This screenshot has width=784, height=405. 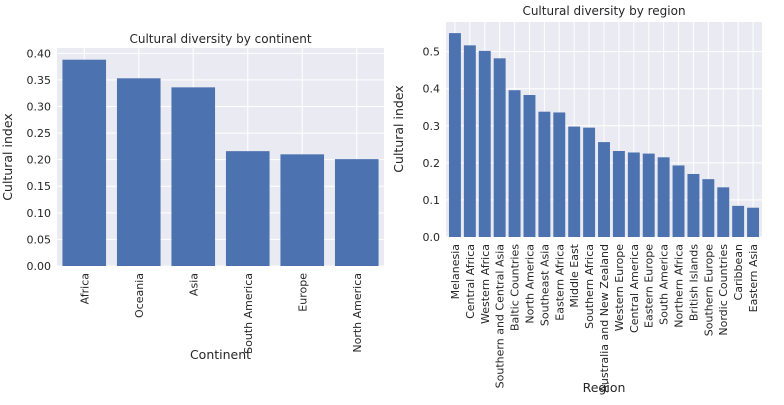 What do you see at coordinates (39, 213) in the screenshot?
I see `y-tick-label: 0.10` at bounding box center [39, 213].